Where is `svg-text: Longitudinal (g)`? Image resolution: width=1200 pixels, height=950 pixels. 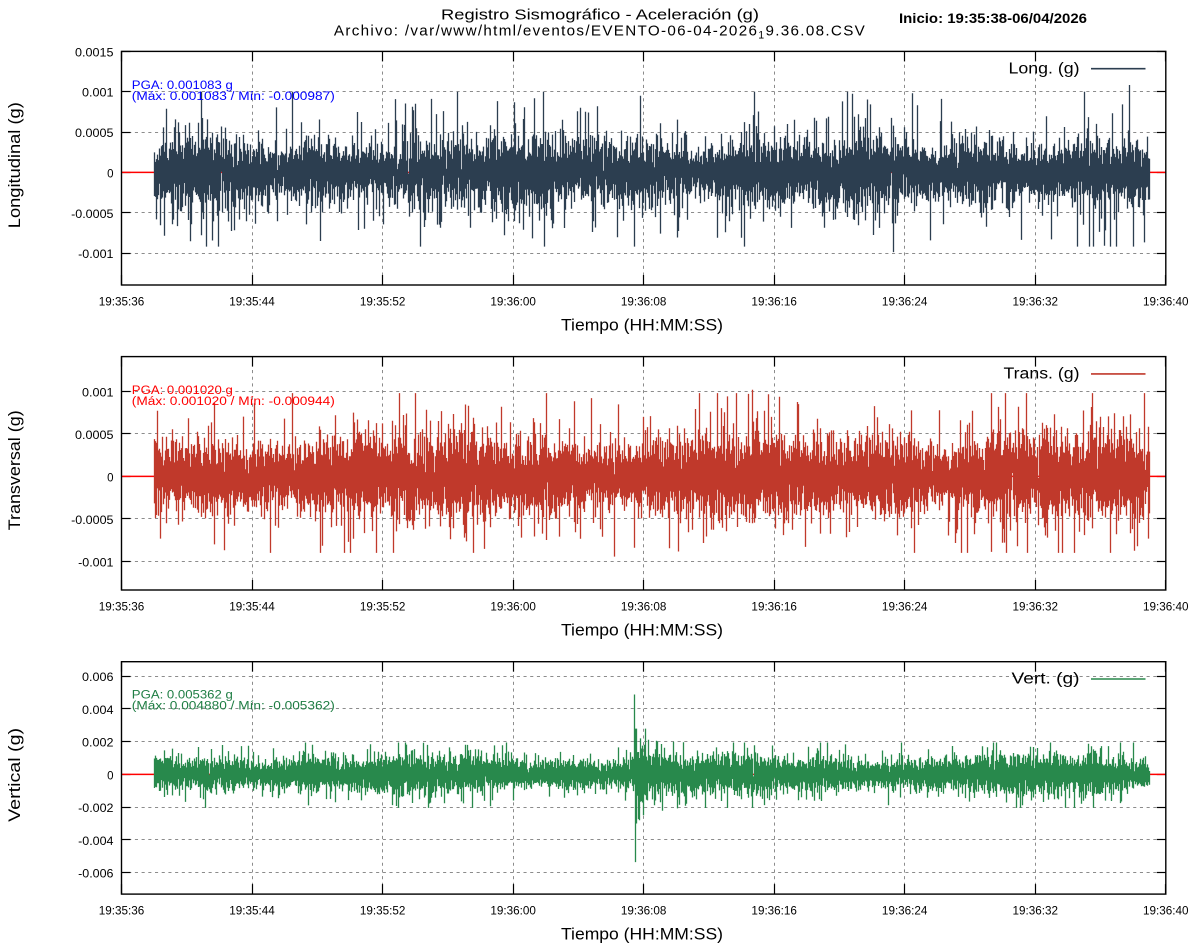 svg-text: Longitudinal (g) is located at coordinates (14, 165).